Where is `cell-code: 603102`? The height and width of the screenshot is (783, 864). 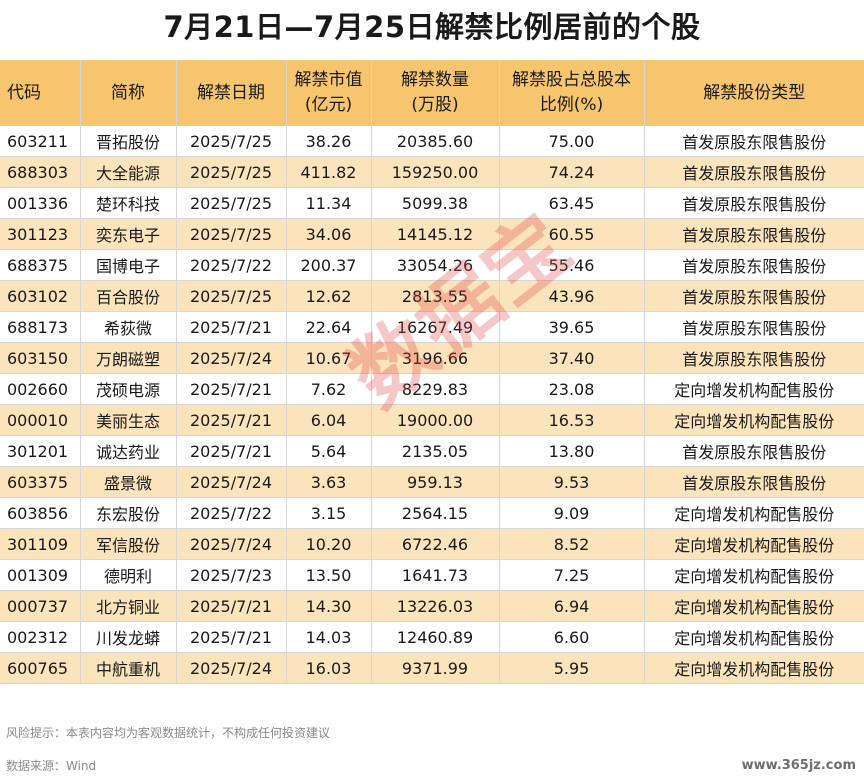
cell-code: 603102 is located at coordinates (40, 296).